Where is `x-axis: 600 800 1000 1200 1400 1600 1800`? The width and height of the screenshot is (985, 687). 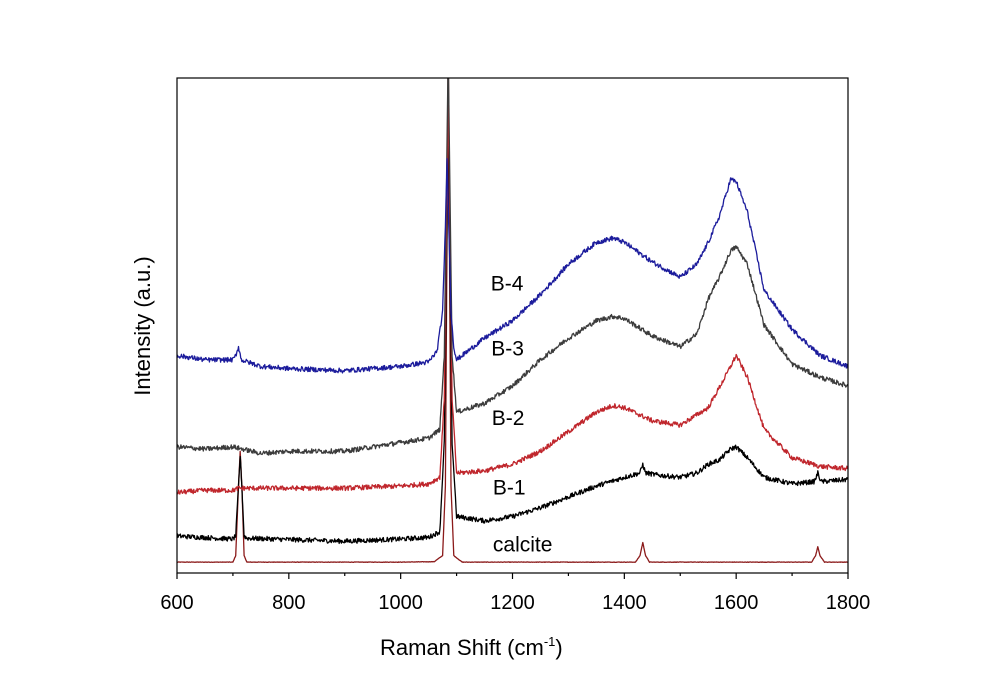 x-axis: 600 800 1000 1200 1400 1600 1800 is located at coordinates (515, 593).